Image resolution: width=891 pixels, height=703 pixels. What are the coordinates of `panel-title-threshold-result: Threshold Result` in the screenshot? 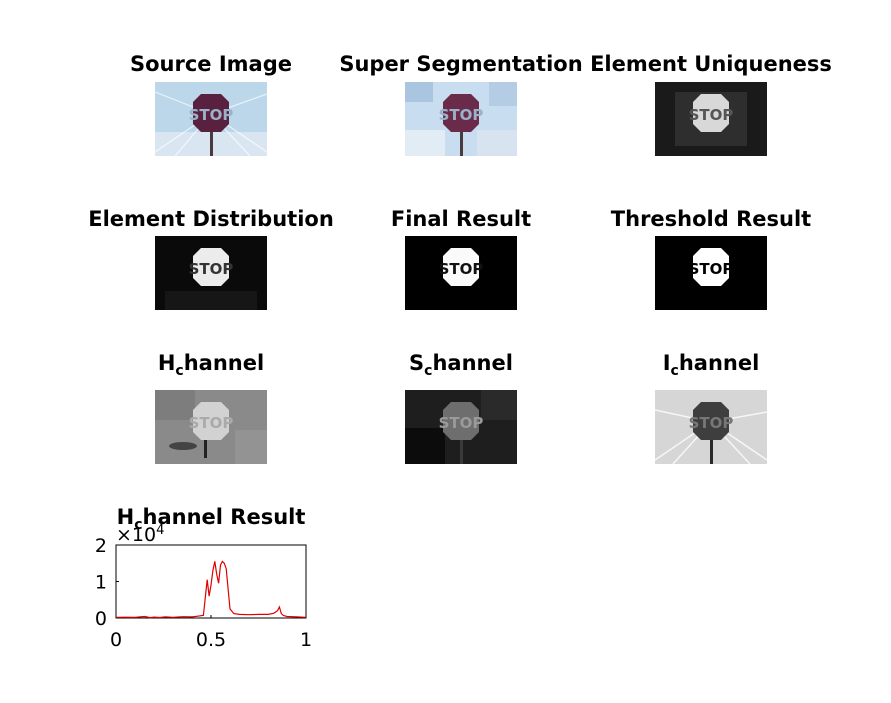 It's located at (711, 219).